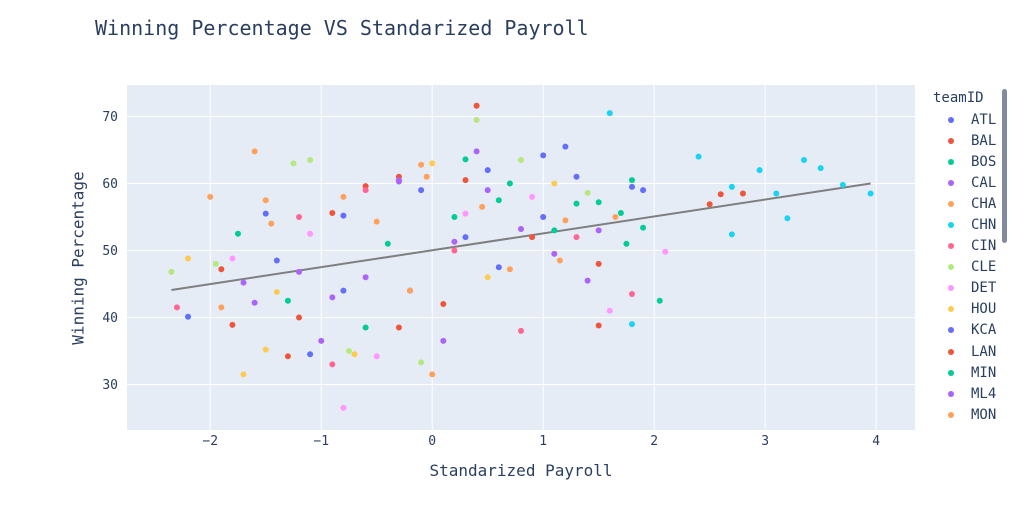  Describe the element at coordinates (964, 288) in the screenshot. I see `legend-item-det: DET` at that location.